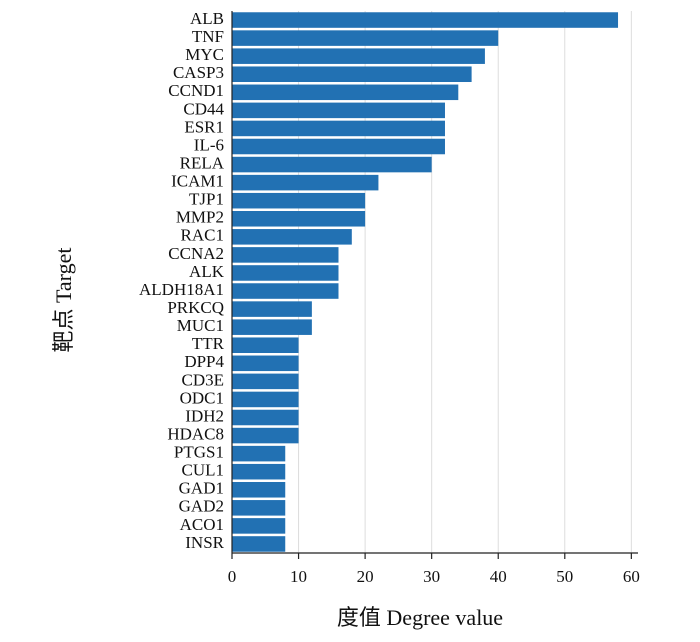  I want to click on x-axis-label: 度值 Degree value, so click(420, 617).